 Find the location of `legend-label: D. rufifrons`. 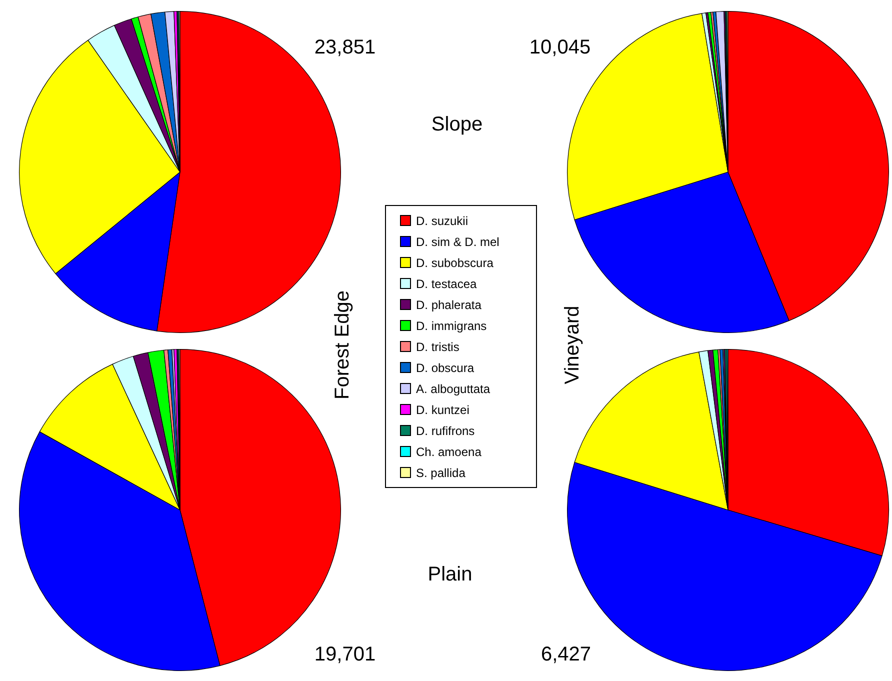

legend-label: D. rufifrons is located at coordinates (445, 431).